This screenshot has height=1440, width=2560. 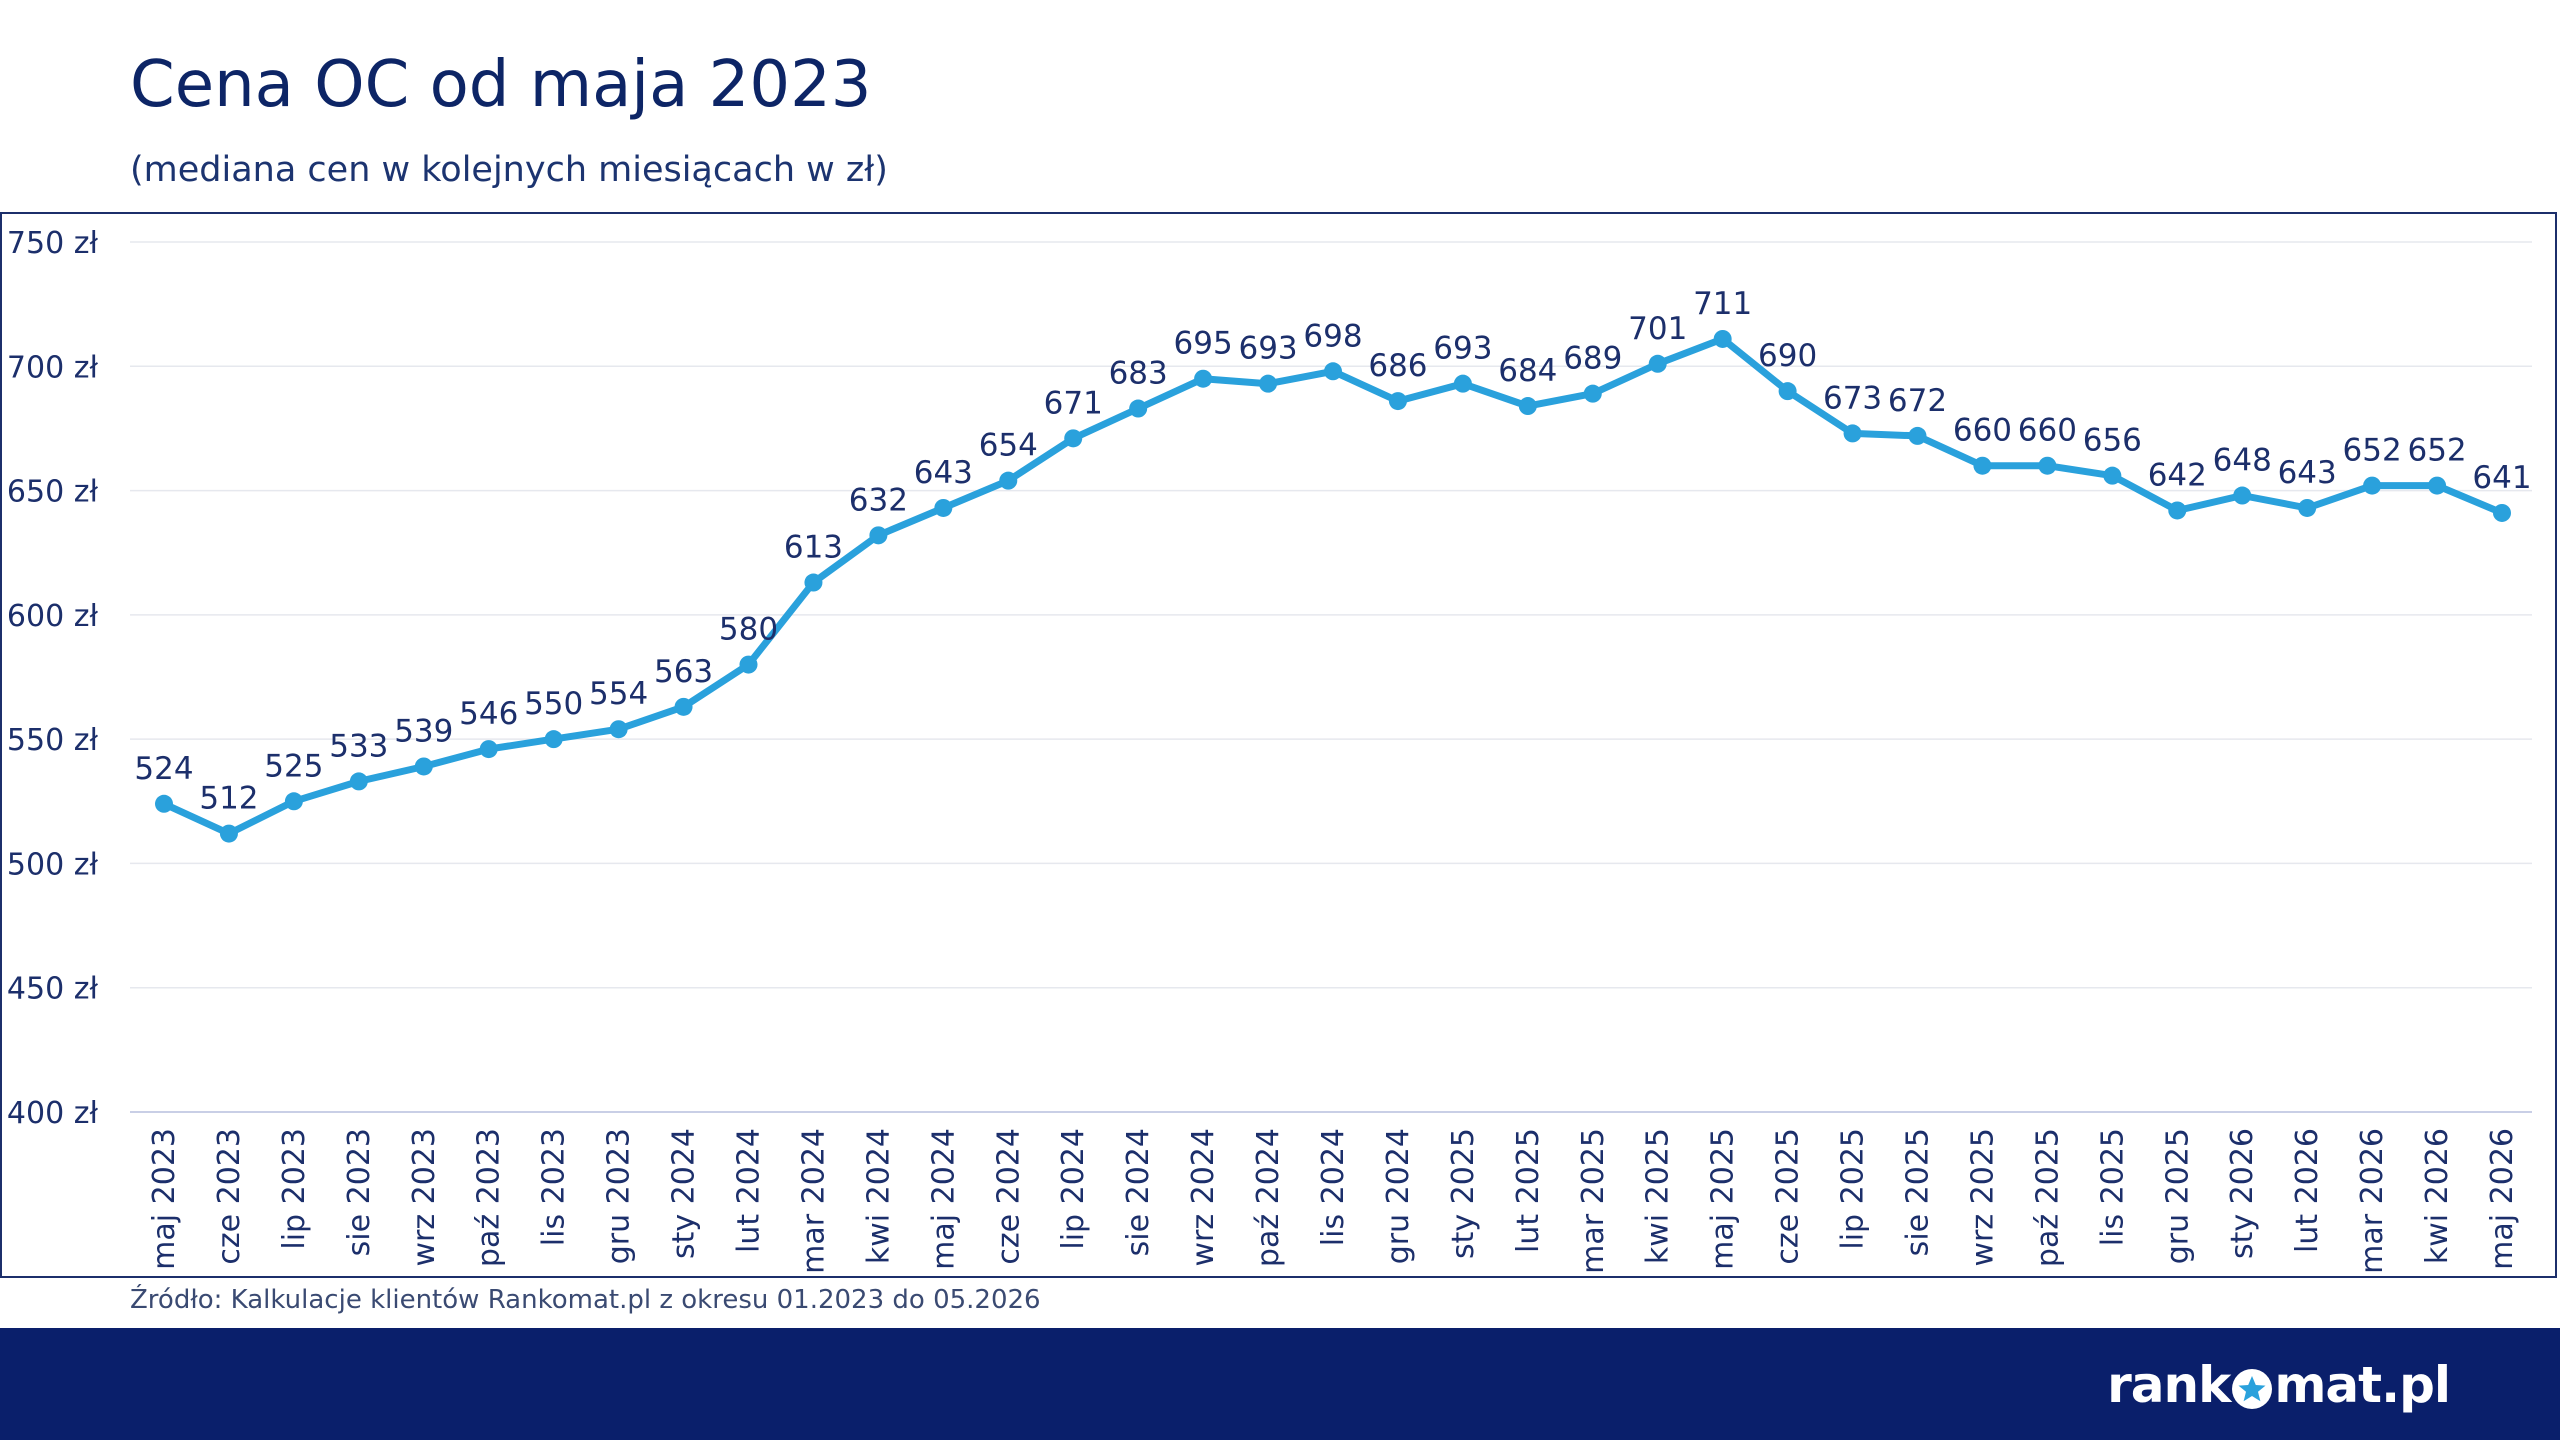 I want to click on data-label: 613, so click(x=813, y=548).